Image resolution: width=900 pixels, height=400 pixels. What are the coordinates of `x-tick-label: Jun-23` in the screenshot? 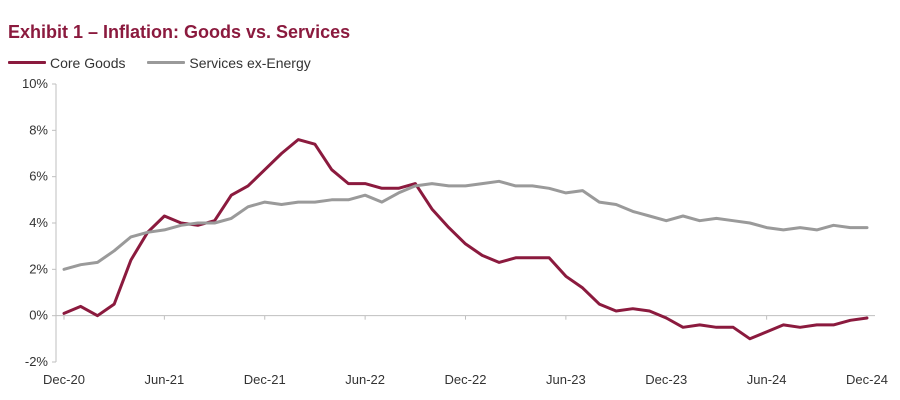 It's located at (566, 379).